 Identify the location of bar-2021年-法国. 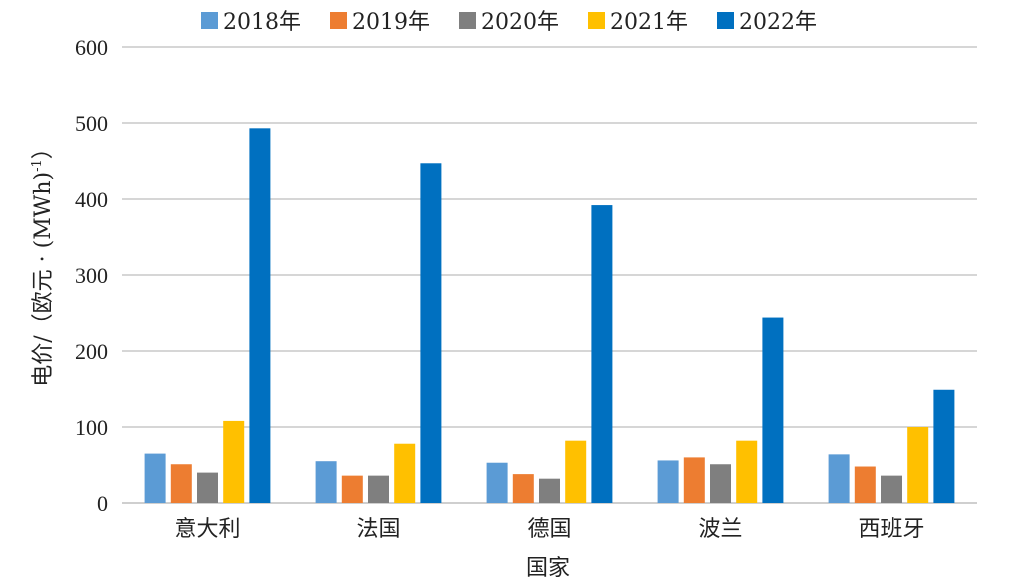
(405, 473).